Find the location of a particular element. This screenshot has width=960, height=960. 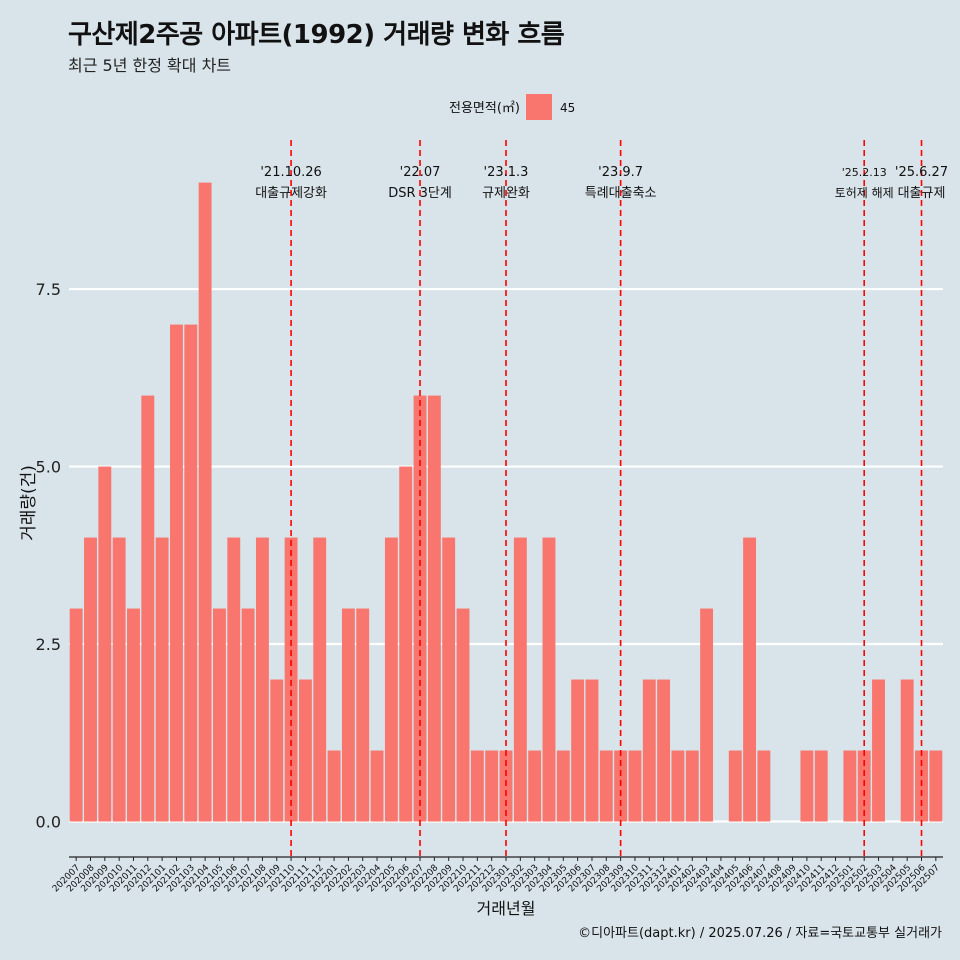

y-tick-label: 5.0 is located at coordinates (48, 467).